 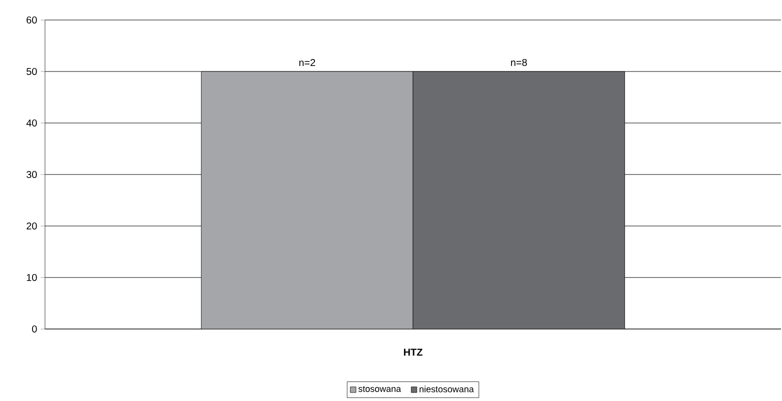 What do you see at coordinates (31, 20) in the screenshot?
I see `y-tick-label: 60` at bounding box center [31, 20].